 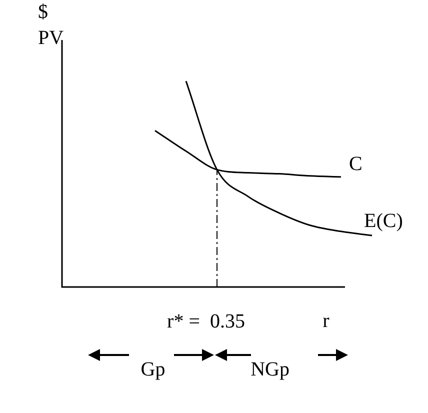 I want to click on text: r* = 0.35, so click(x=206, y=321).